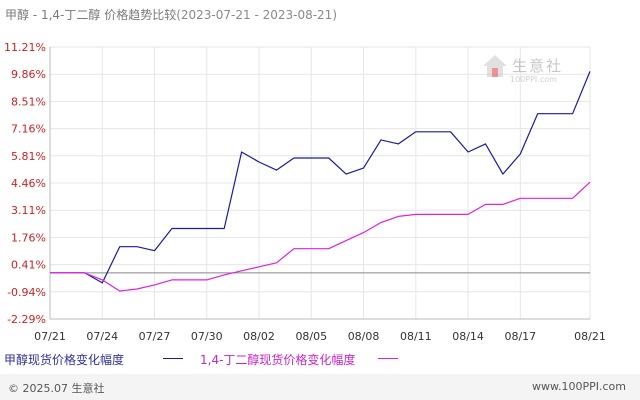 This screenshot has height=400, width=640. Describe the element at coordinates (28, 210) in the screenshot. I see `y-tick-label: 3.11%` at that location.